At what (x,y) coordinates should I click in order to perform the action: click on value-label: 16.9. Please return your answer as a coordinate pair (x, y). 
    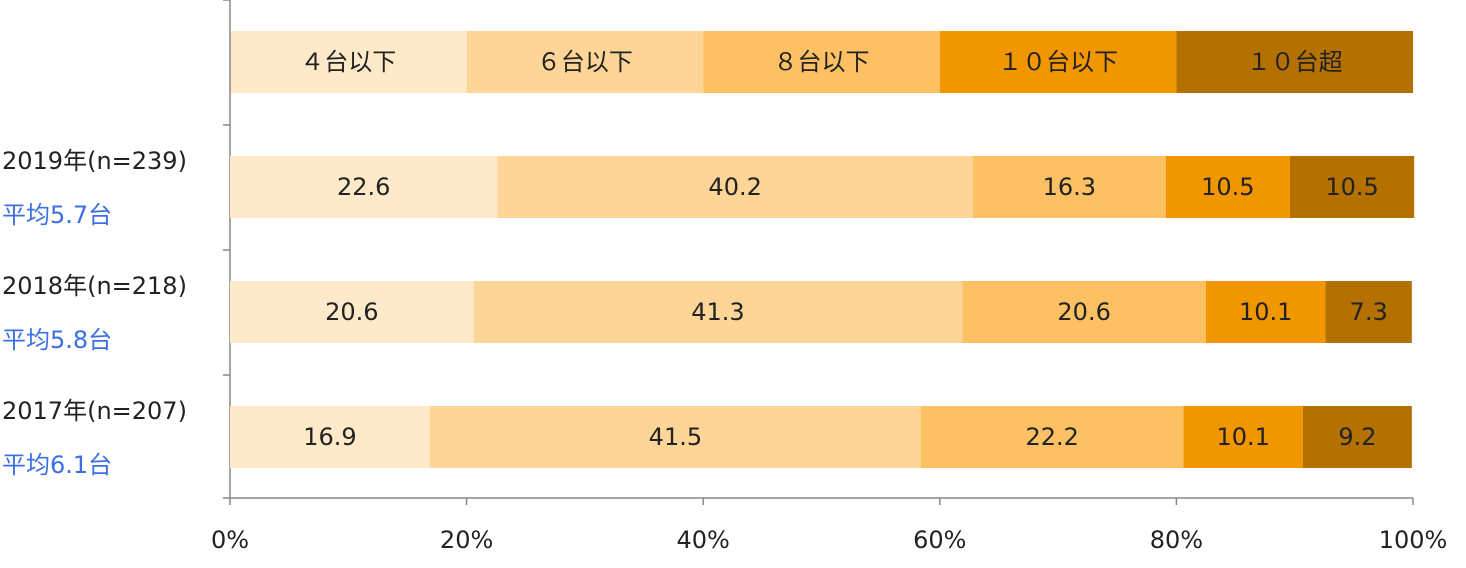
    Looking at the image, I should click on (329, 437).